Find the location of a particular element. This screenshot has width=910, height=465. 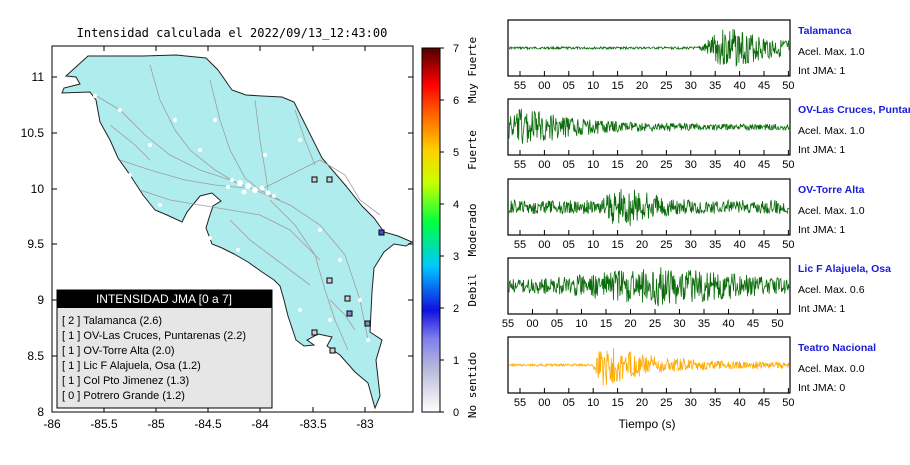

legend-header is located at coordinates (164, 299).